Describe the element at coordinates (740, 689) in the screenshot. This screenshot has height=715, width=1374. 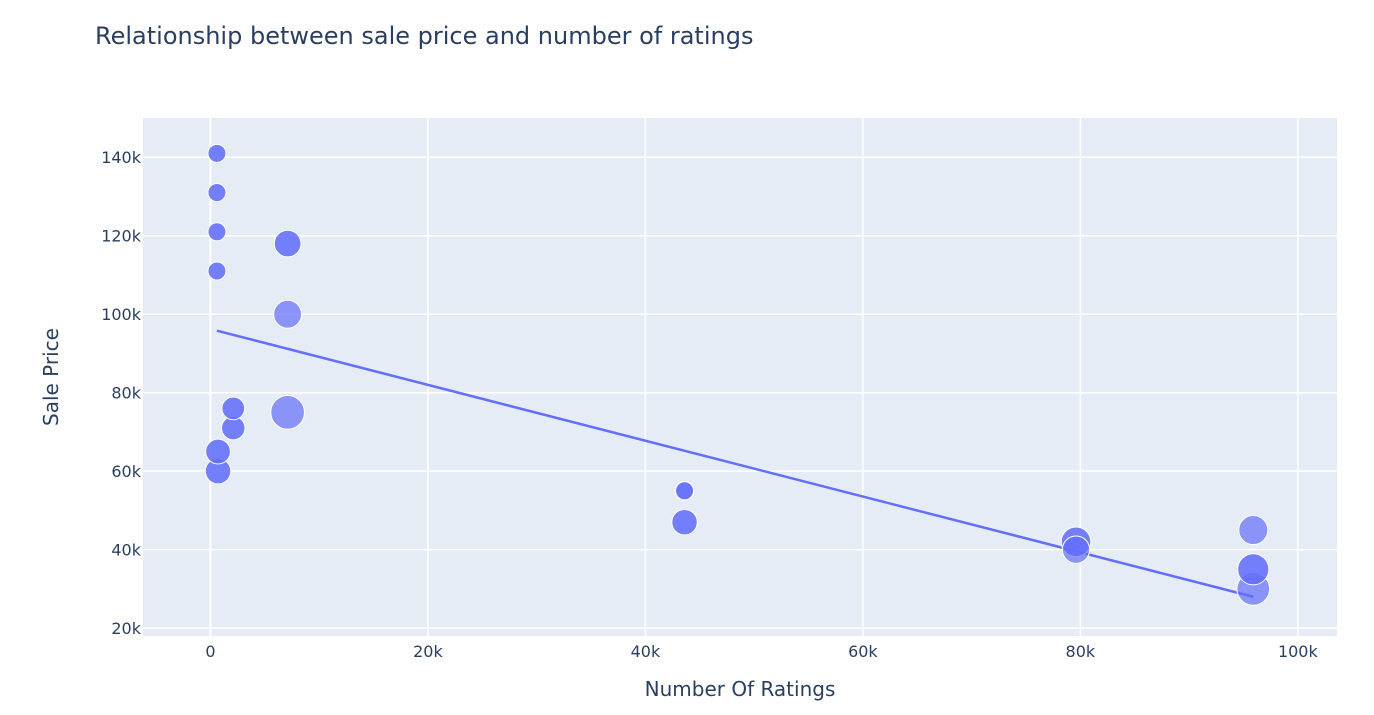
I see `x-axis-title: Number Of Ratings` at that location.